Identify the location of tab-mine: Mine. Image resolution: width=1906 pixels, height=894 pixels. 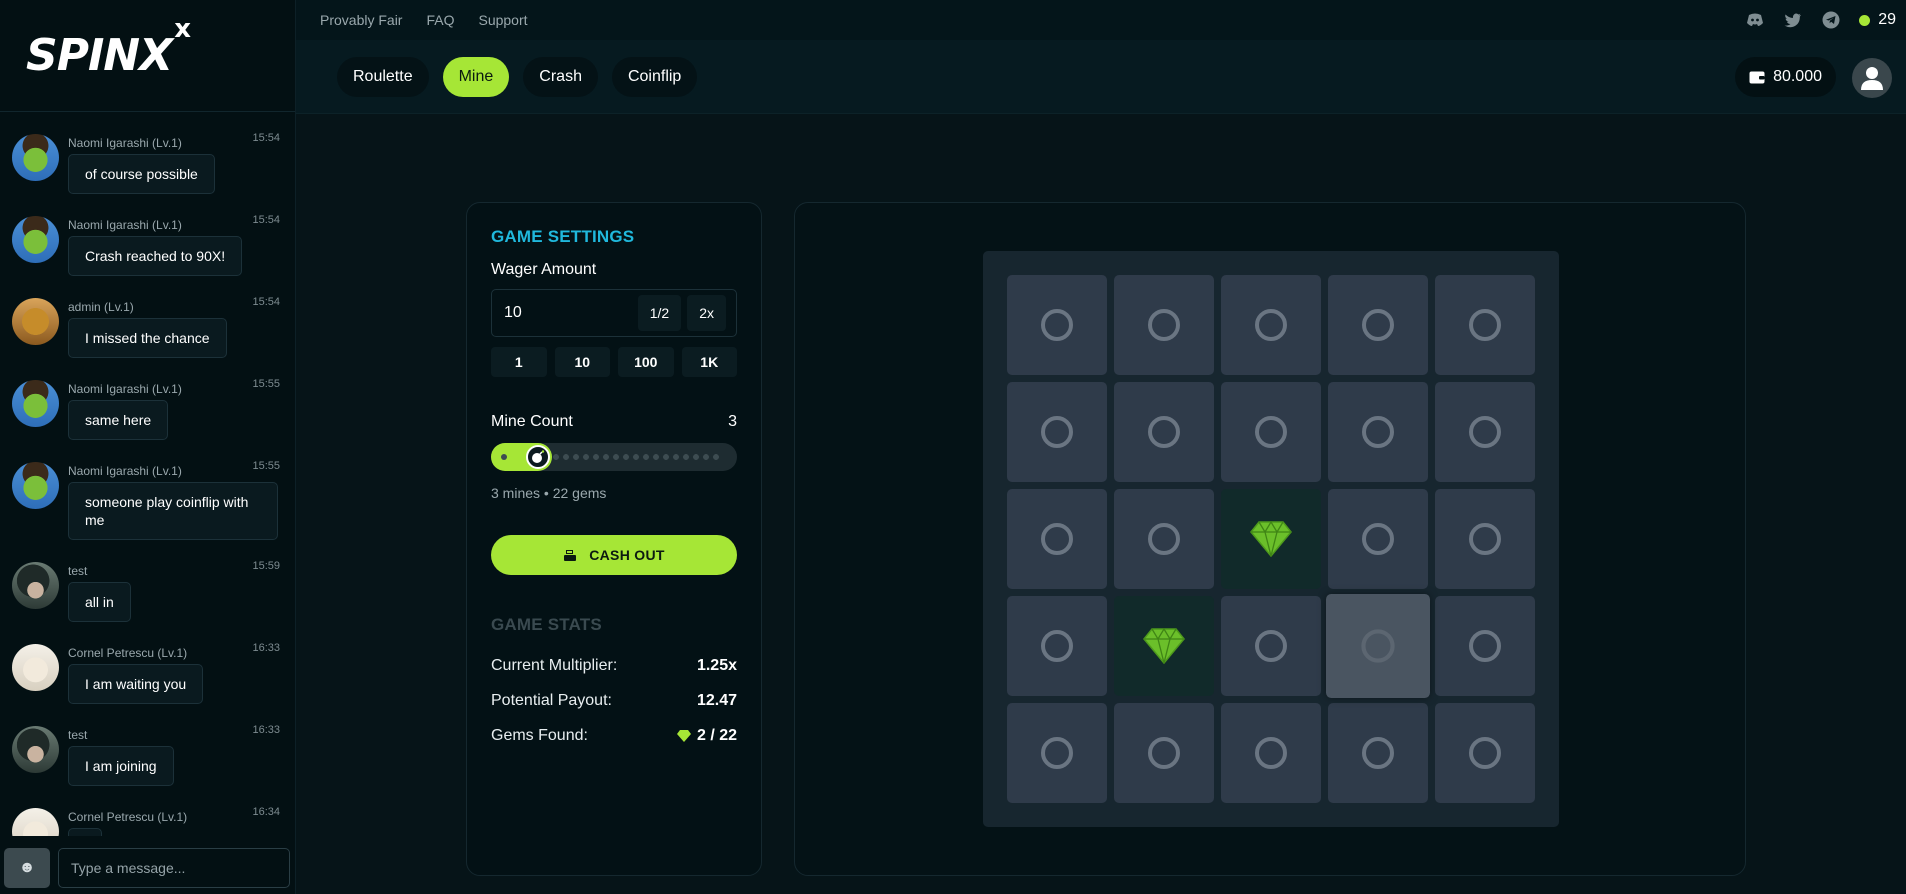
(476, 76).